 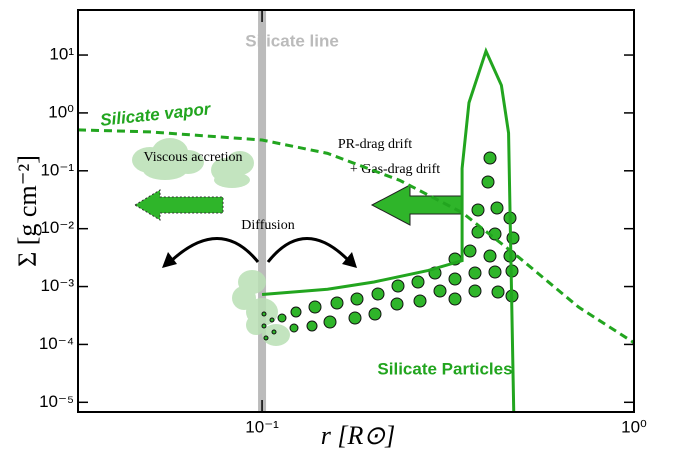 I want to click on x-tick-label: 10⁰, so click(x=634, y=426).